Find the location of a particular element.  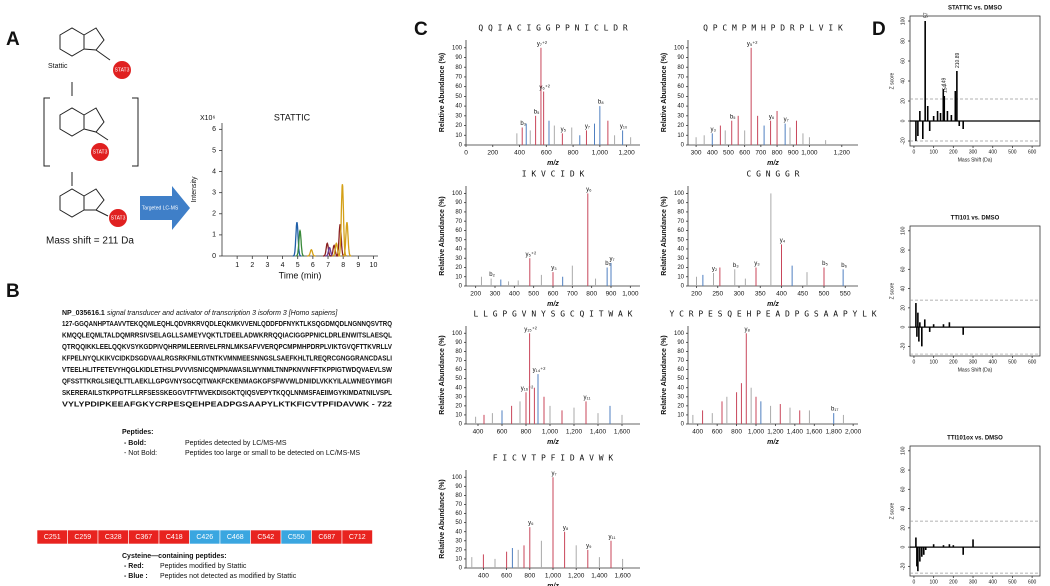

protein-label: STAT3 is located at coordinates (100, 152).